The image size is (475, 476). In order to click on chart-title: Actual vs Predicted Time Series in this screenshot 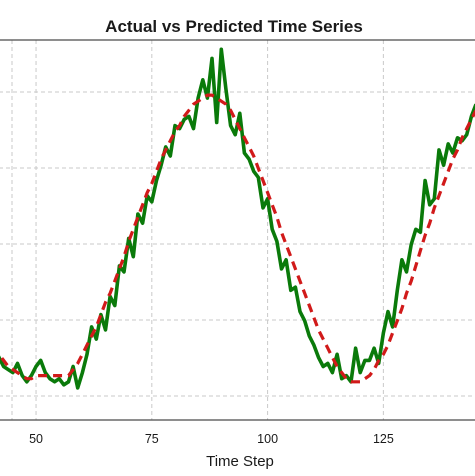, I will do `click(234, 26)`.